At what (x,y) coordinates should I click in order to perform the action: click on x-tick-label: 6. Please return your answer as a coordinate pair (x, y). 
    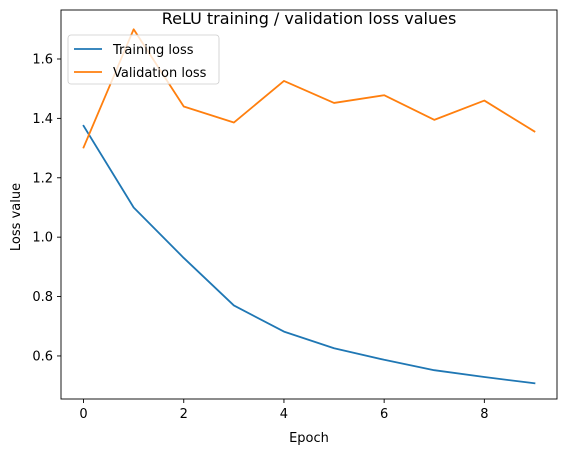
    Looking at the image, I should click on (384, 414).